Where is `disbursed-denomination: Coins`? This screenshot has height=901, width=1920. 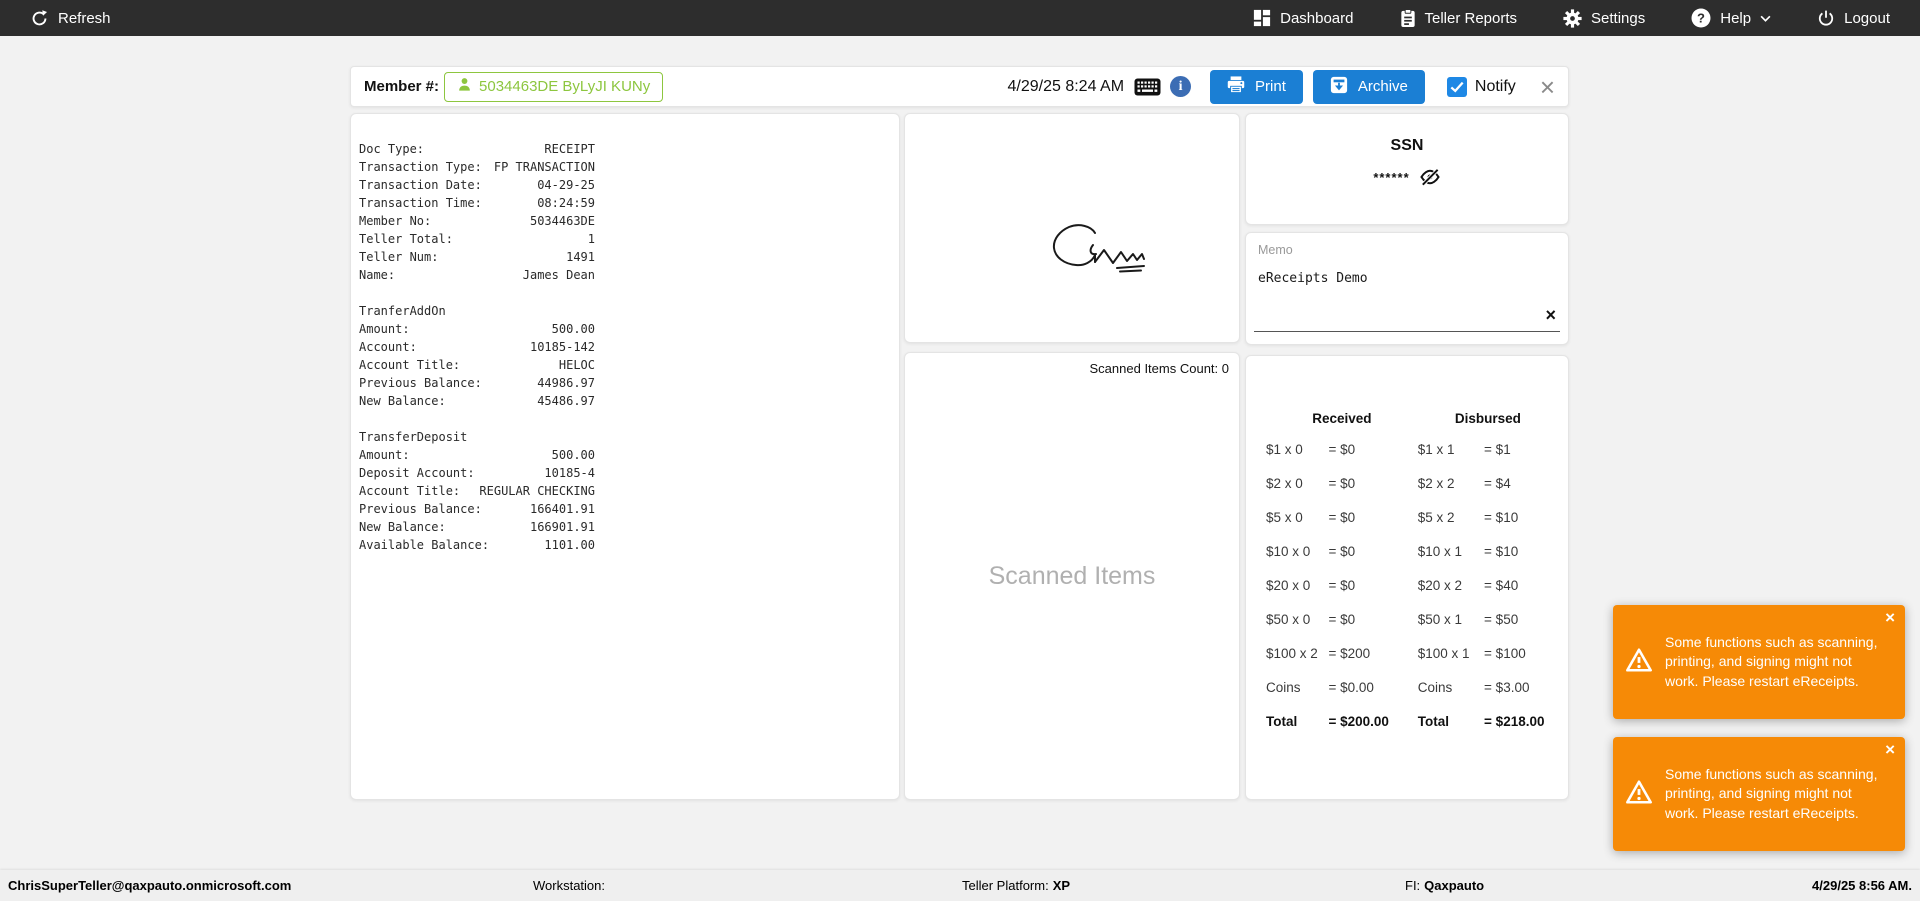
disbursed-denomination: Coins is located at coordinates (1435, 687).